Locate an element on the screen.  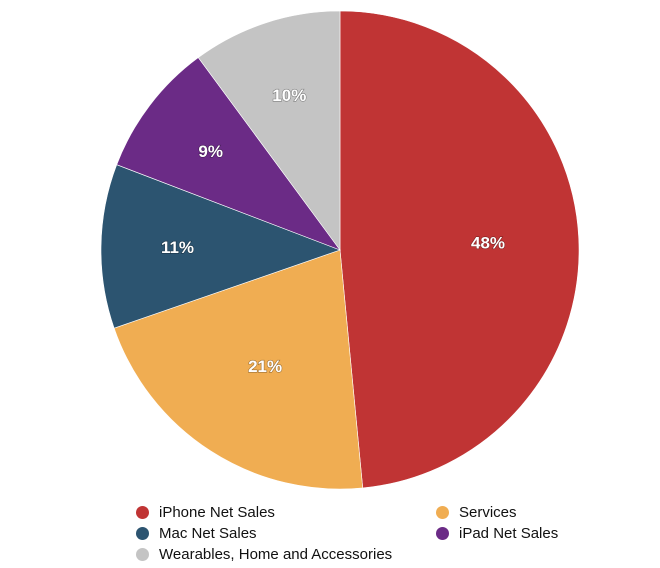
legend-label-mac: Mac Net Sales is located at coordinates (208, 533).